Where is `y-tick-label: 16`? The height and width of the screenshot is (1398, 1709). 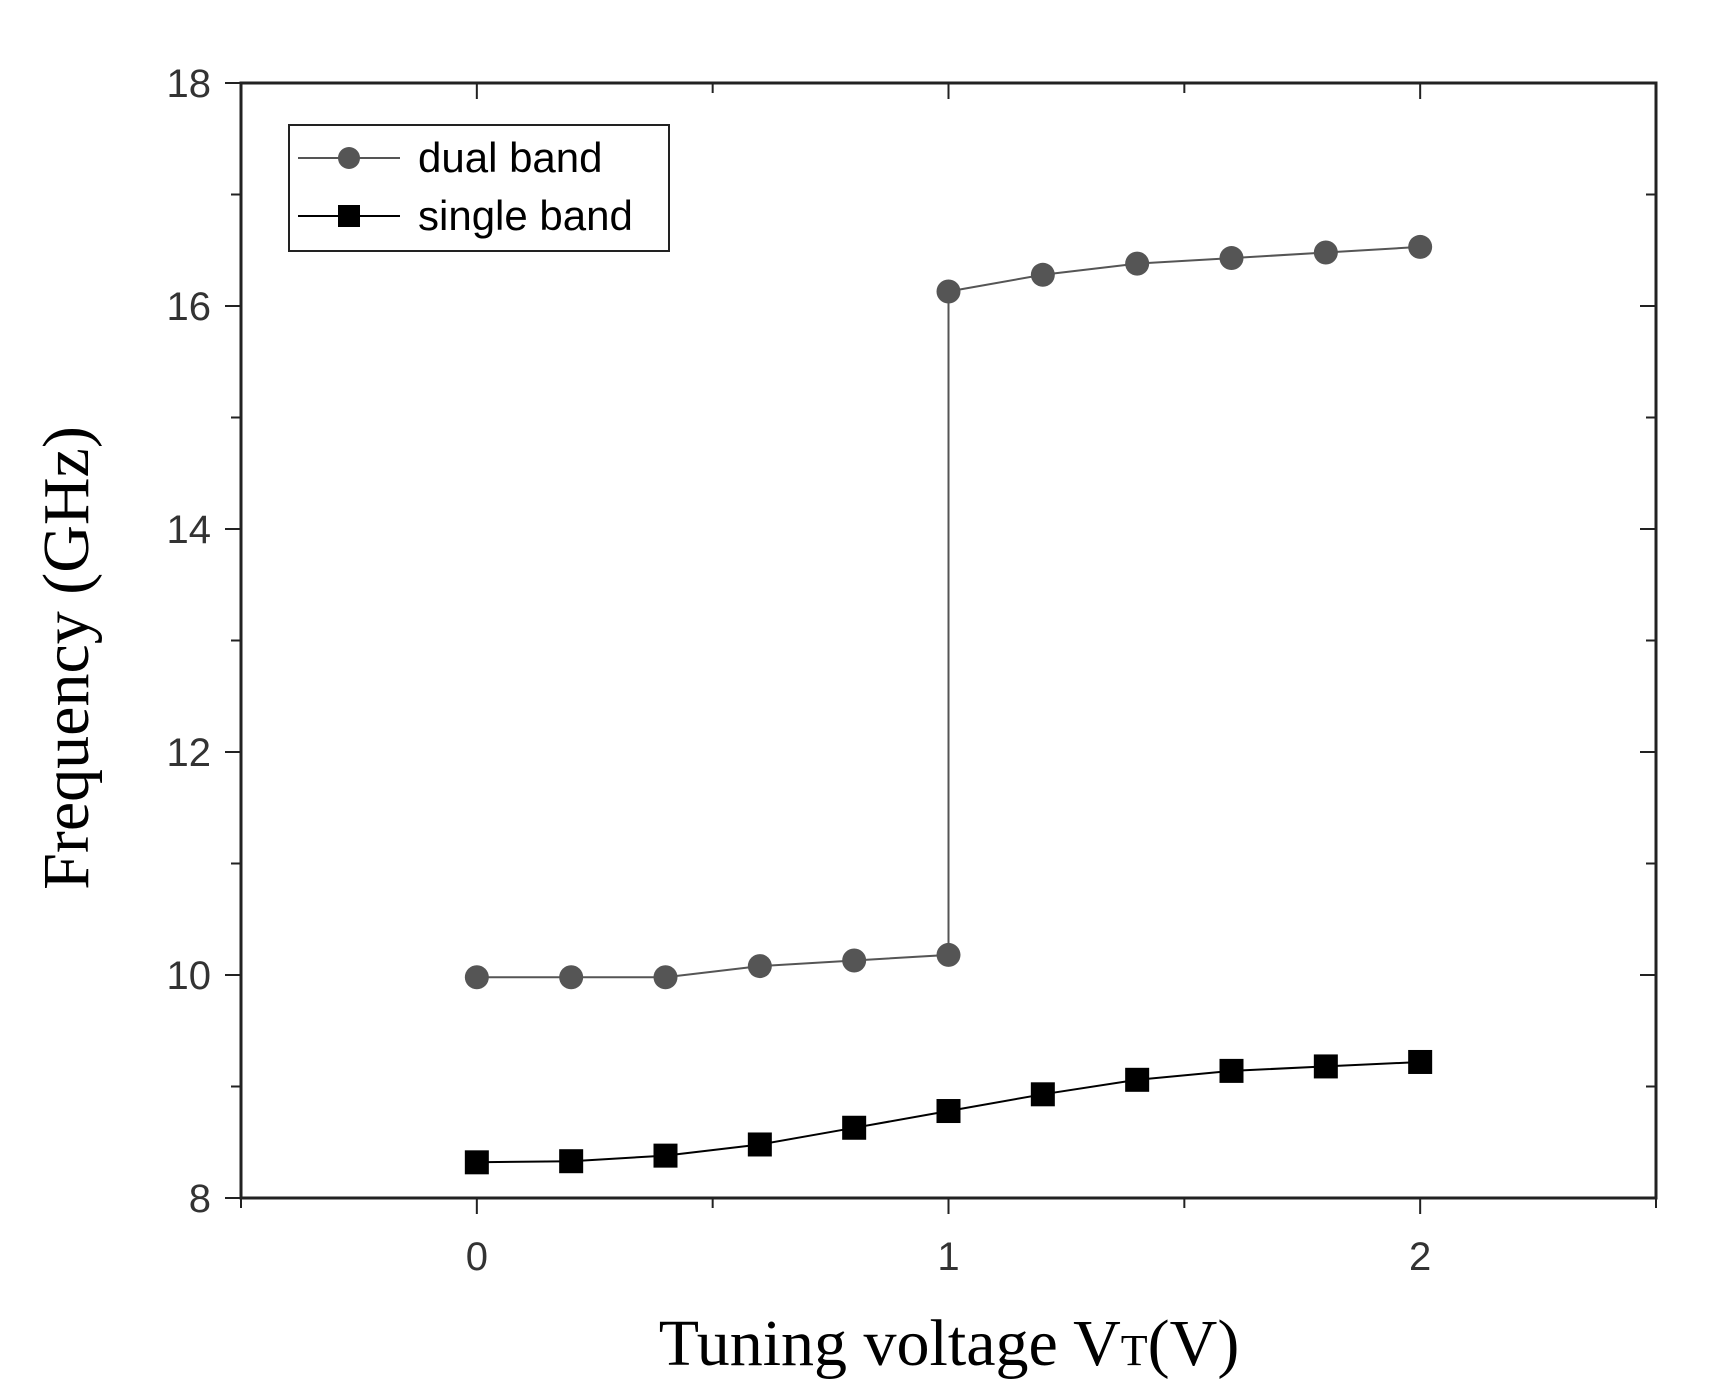 y-tick-label: 16 is located at coordinates (189, 307).